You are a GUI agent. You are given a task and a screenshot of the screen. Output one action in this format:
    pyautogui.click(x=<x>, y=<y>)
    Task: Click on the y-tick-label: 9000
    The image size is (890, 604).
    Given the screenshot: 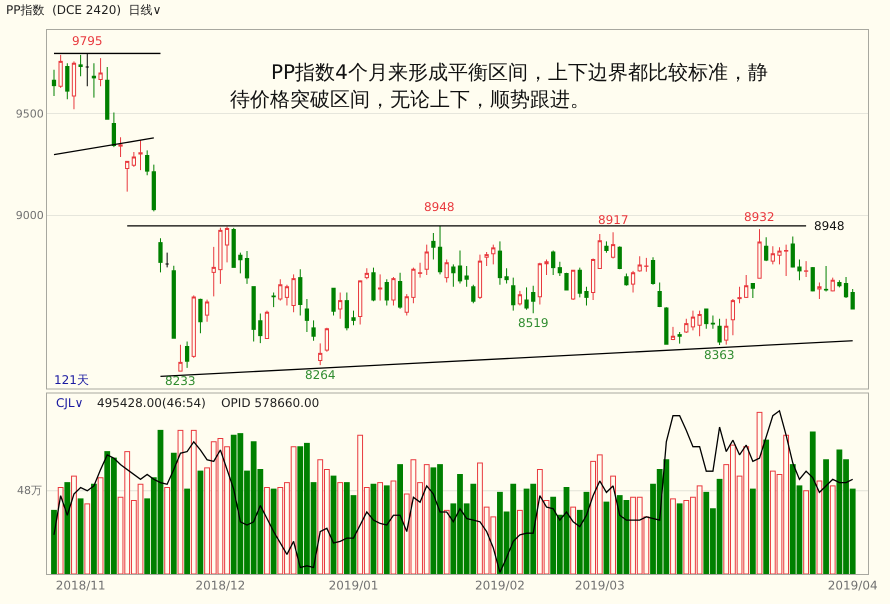 What is the action you would take?
    pyautogui.click(x=30, y=215)
    